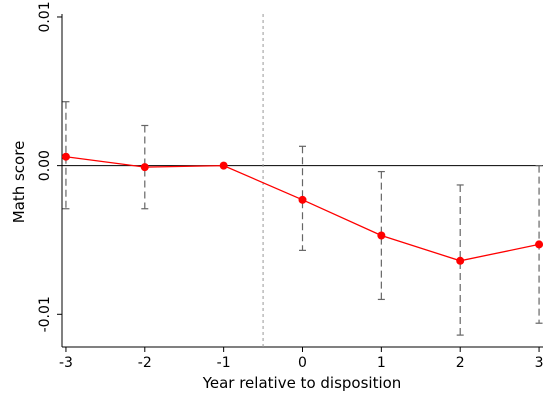 The height and width of the screenshot is (396, 543). Describe the element at coordinates (45, 16) in the screenshot. I see `y-tick-label: 0.01` at that location.